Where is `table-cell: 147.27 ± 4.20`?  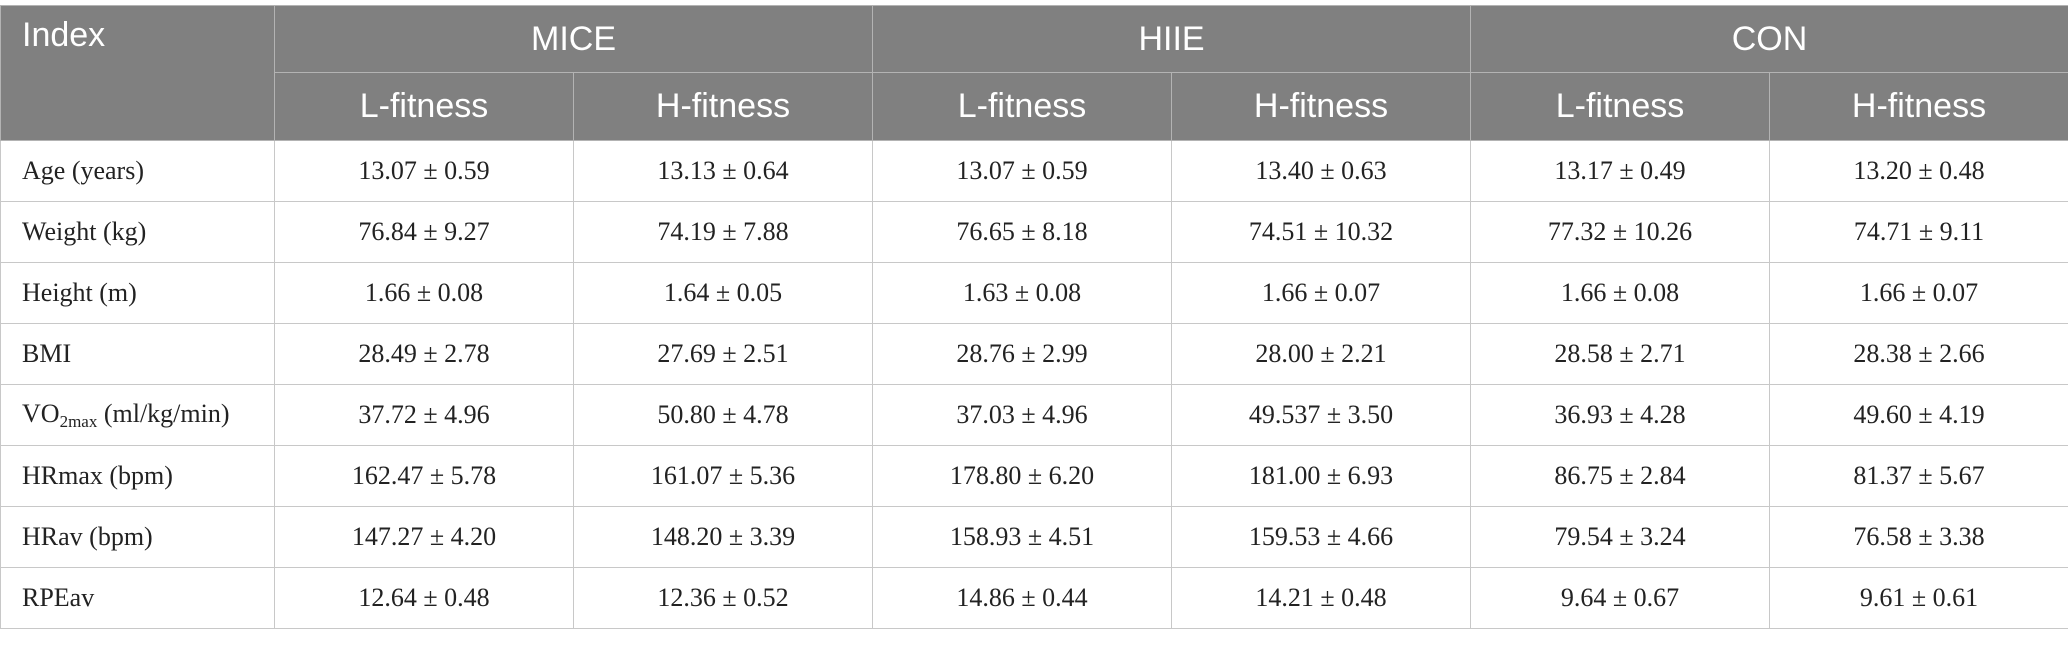 table-cell: 147.27 ± 4.20 is located at coordinates (424, 537).